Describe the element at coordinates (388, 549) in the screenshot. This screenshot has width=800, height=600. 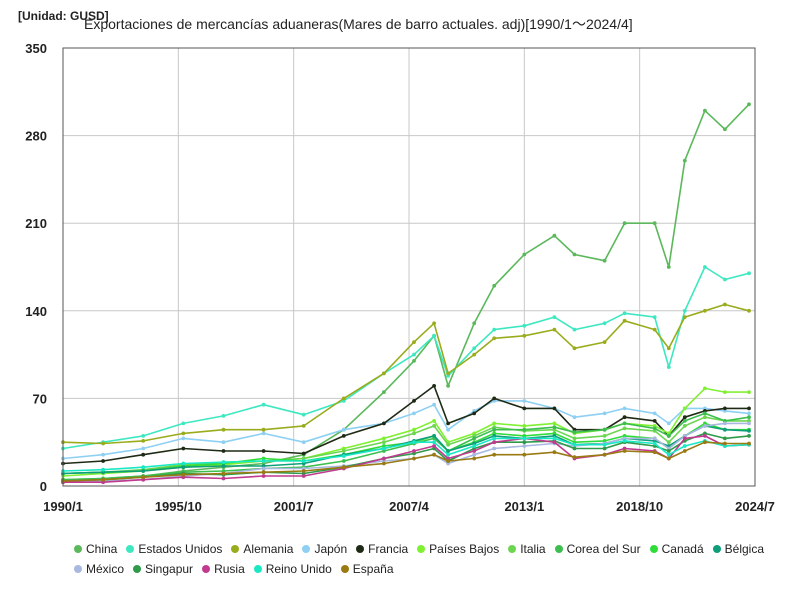
I see `legend-label: Francia` at that location.